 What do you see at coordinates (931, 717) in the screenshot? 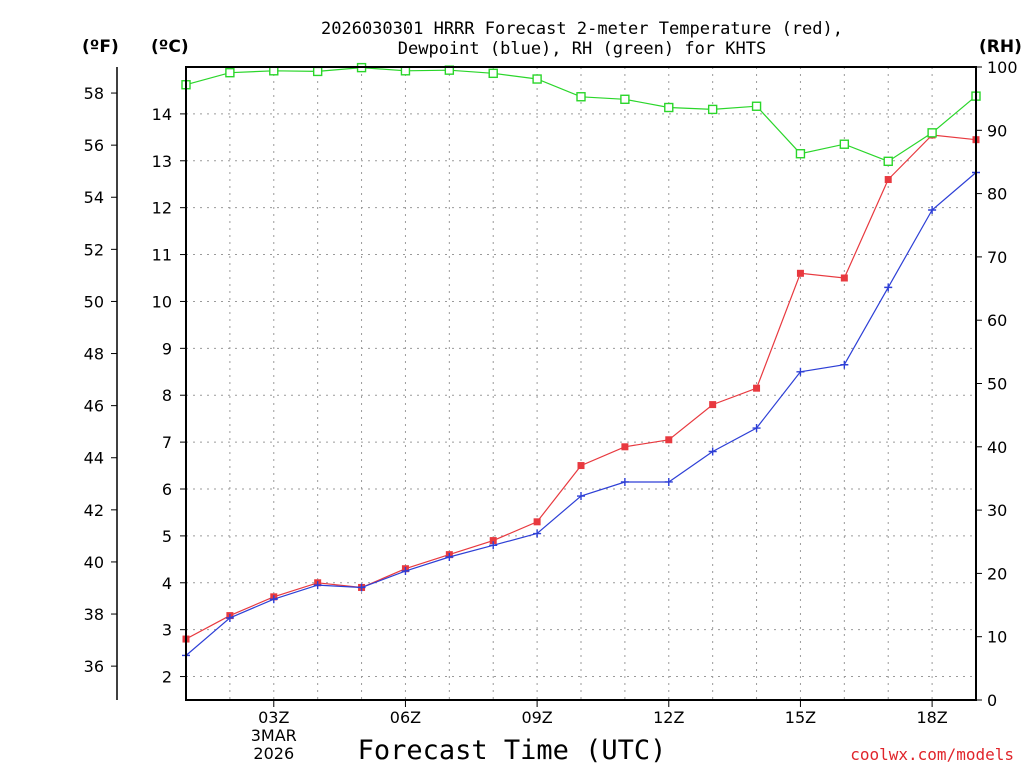
I see `x-tick-label-18Z: 18Z` at bounding box center [931, 717].